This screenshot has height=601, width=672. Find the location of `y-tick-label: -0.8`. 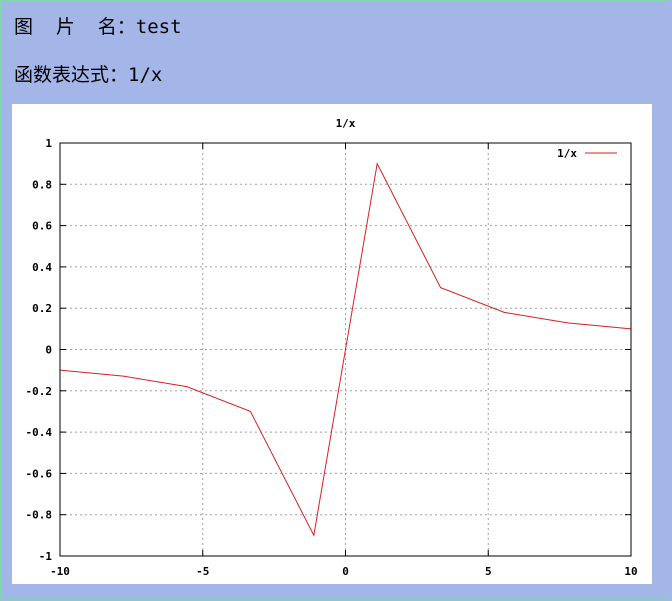

y-tick-label: -0.8 is located at coordinates (39, 515).